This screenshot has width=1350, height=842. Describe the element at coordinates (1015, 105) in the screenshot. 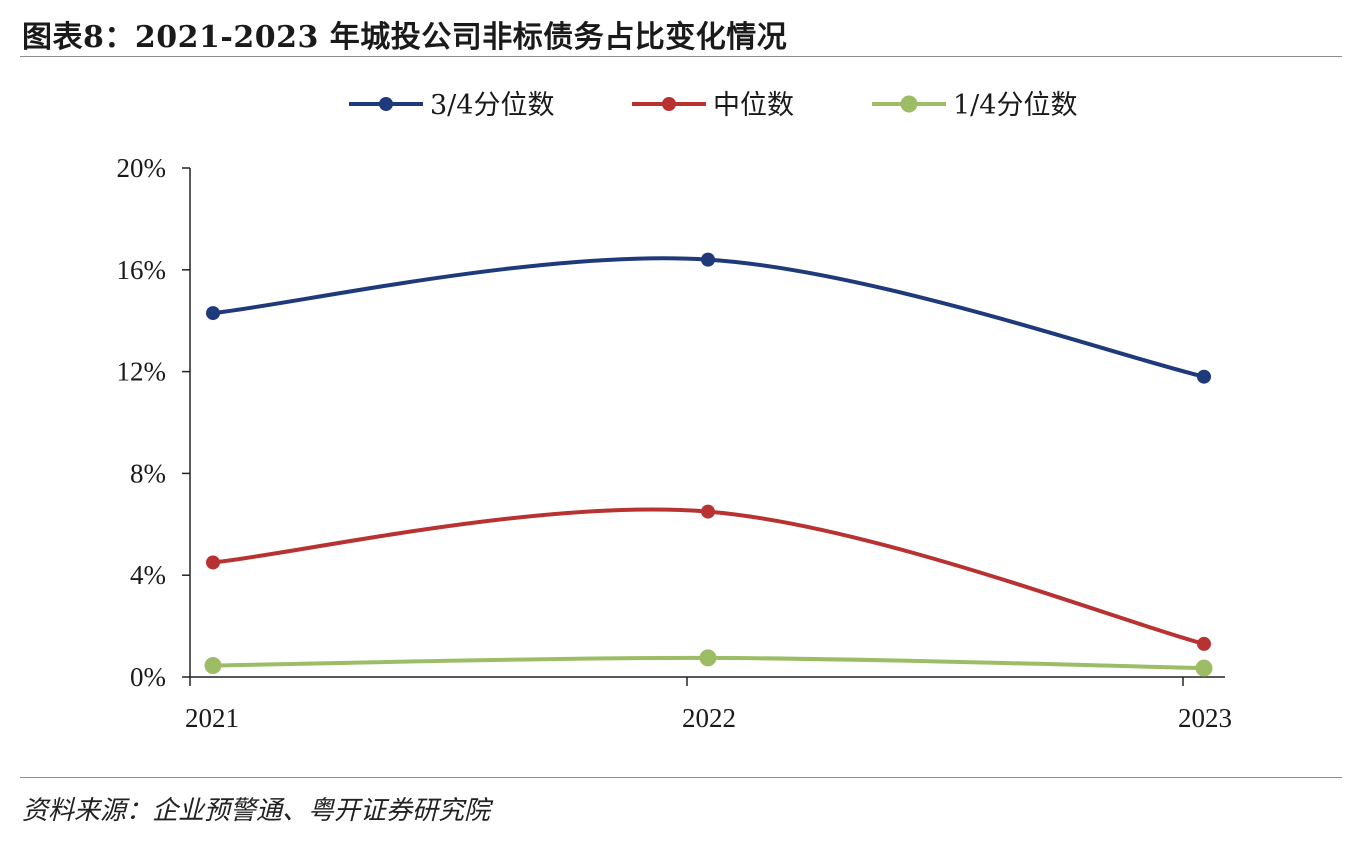

I see `legend-label: 1/4分位数` at that location.